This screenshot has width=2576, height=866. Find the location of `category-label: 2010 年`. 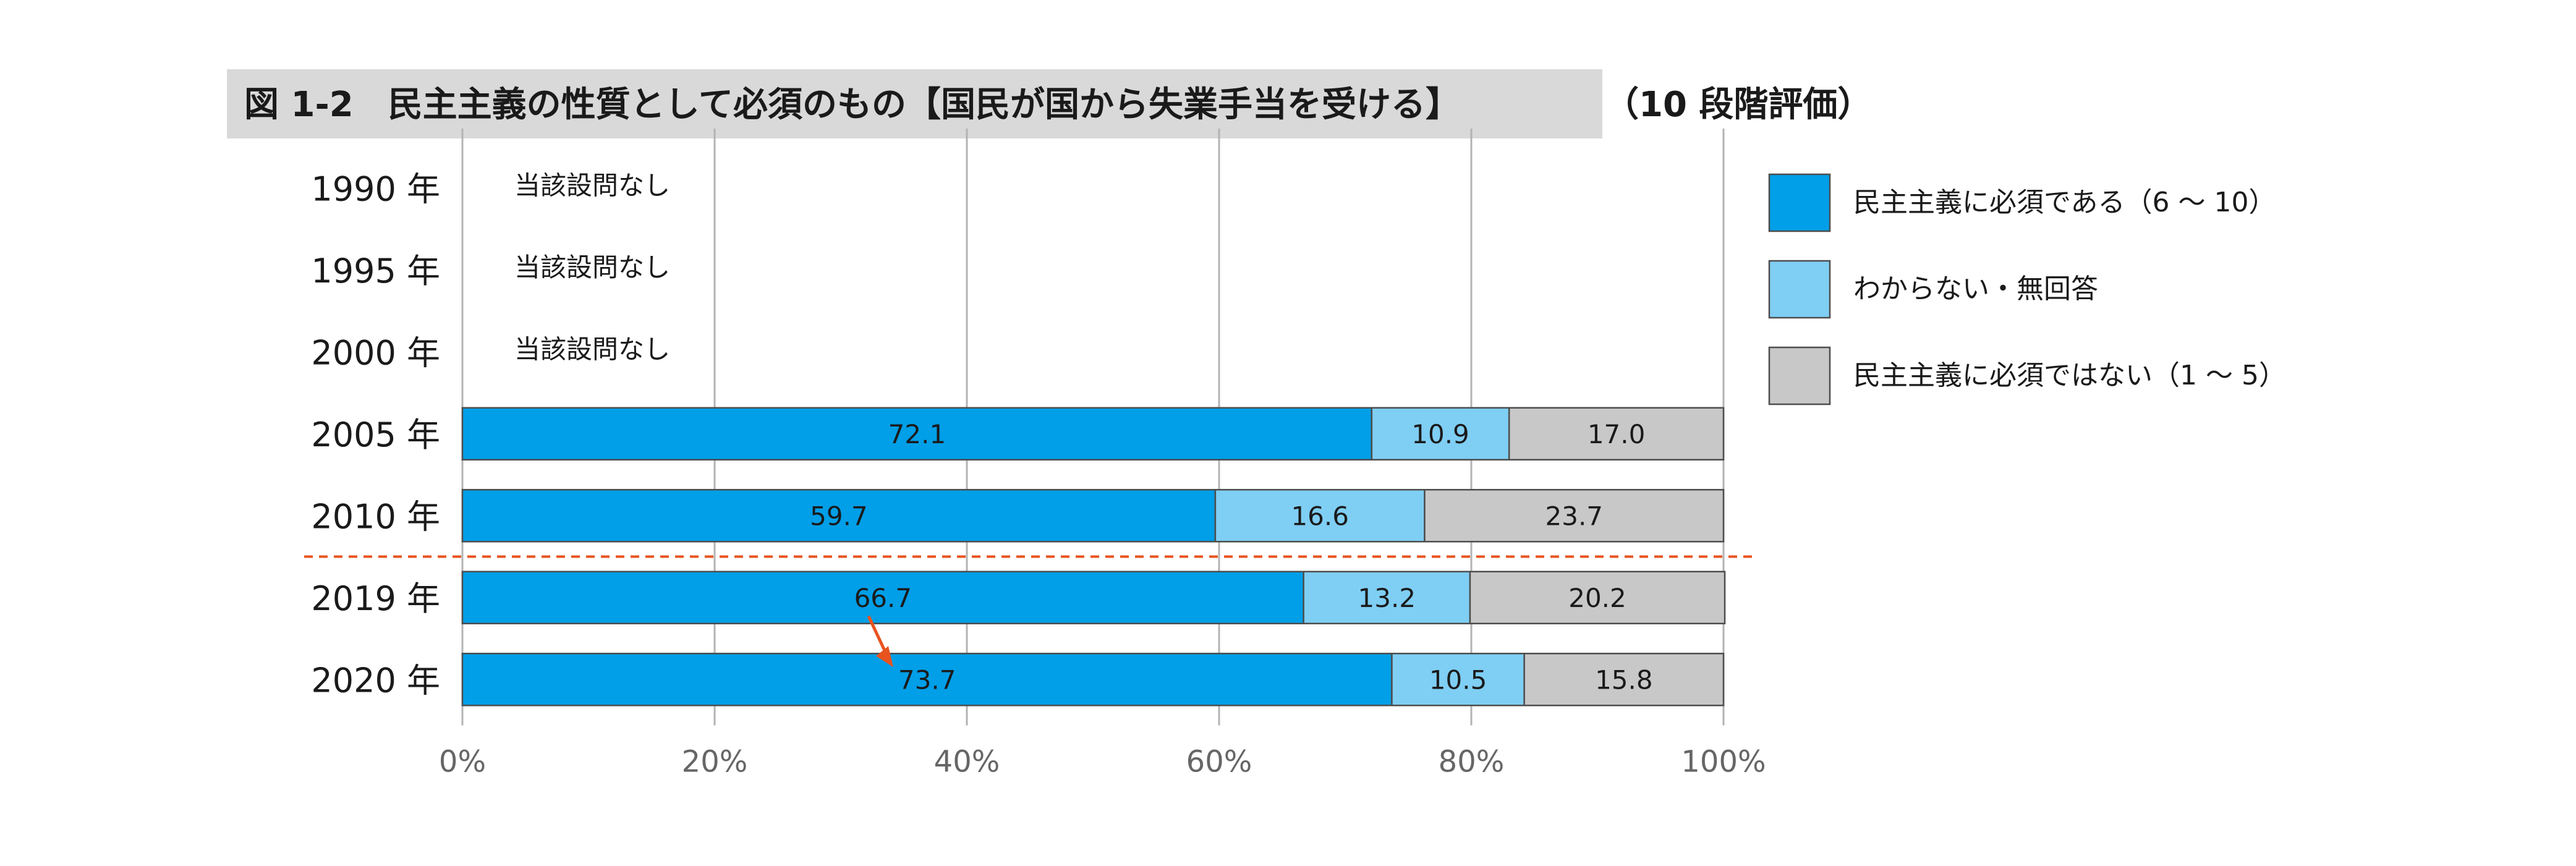

category-label: 2010 年 is located at coordinates (375, 516).